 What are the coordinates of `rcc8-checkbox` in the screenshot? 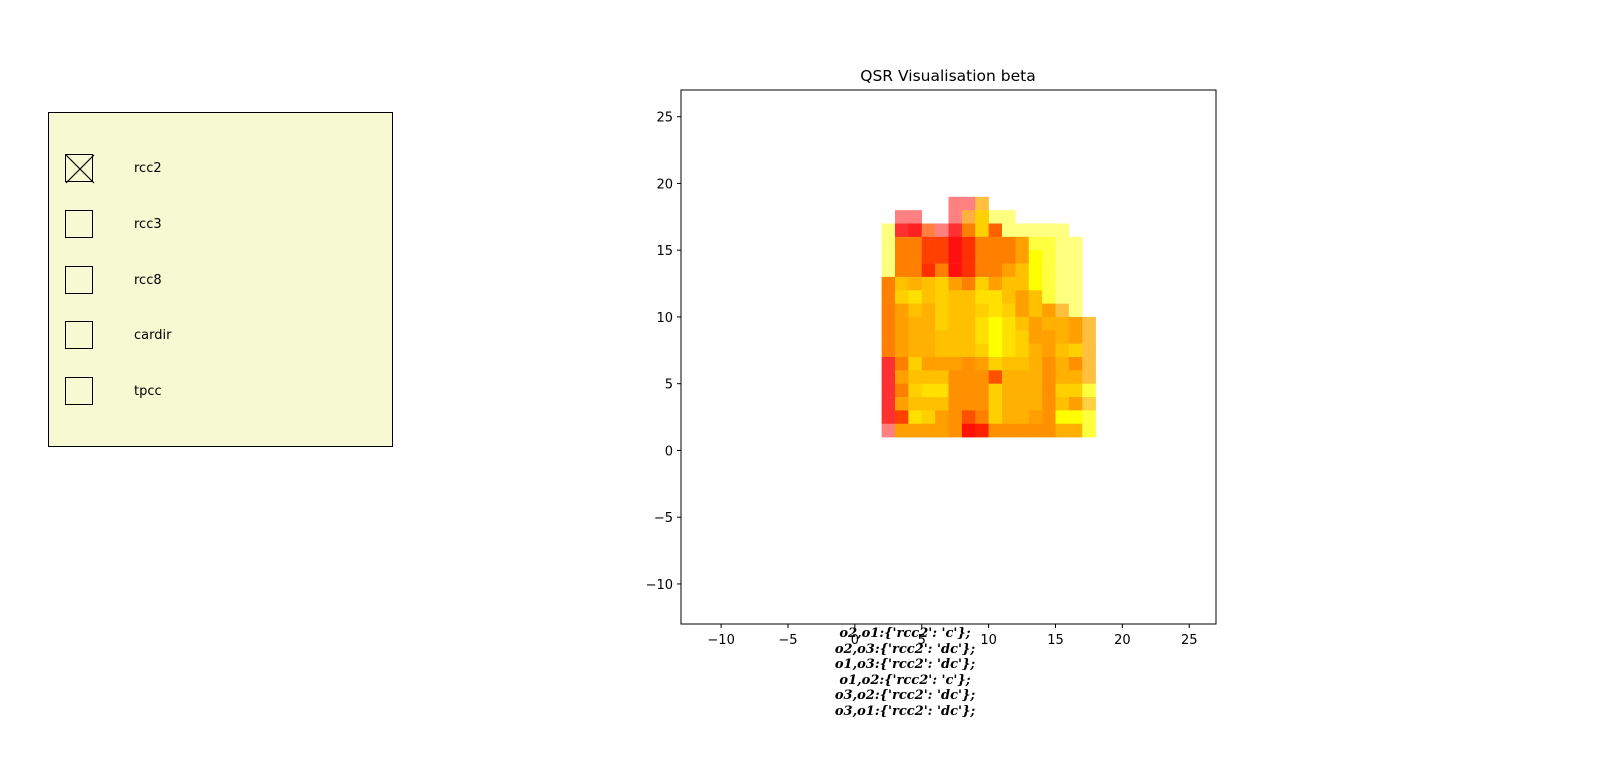 It's located at (79, 280).